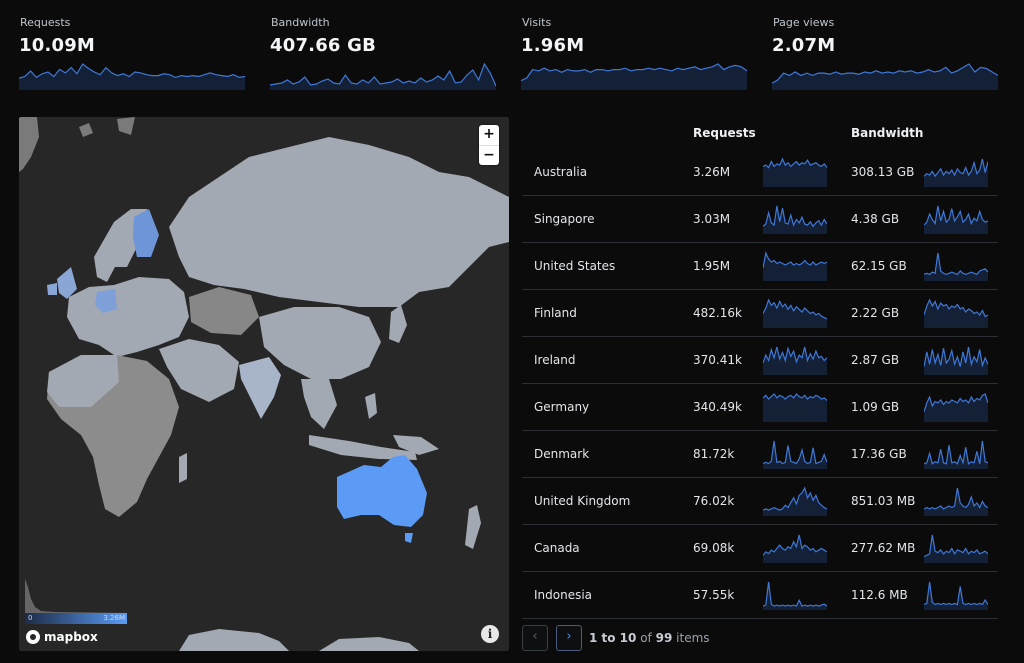  What do you see at coordinates (634, 54) in the screenshot?
I see `stat-visits: Visits 1.96M` at bounding box center [634, 54].